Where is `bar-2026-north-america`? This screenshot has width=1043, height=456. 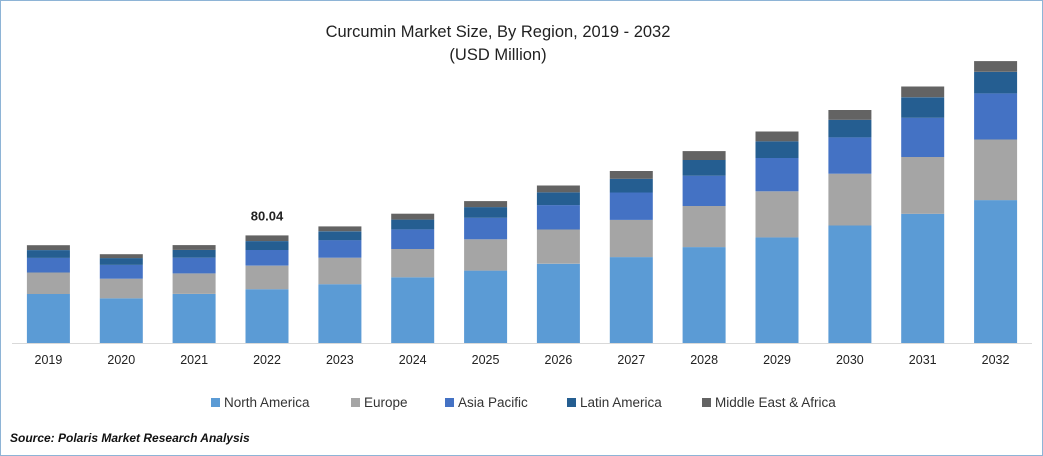 bar-2026-north-america is located at coordinates (558, 303).